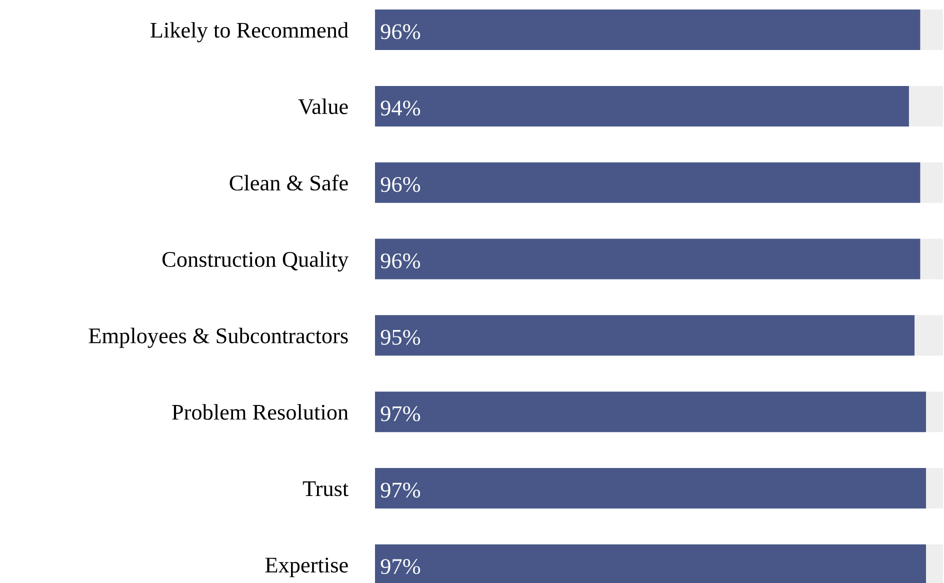  Describe the element at coordinates (325, 488) in the screenshot. I see `y-tick-label: Trust` at that location.